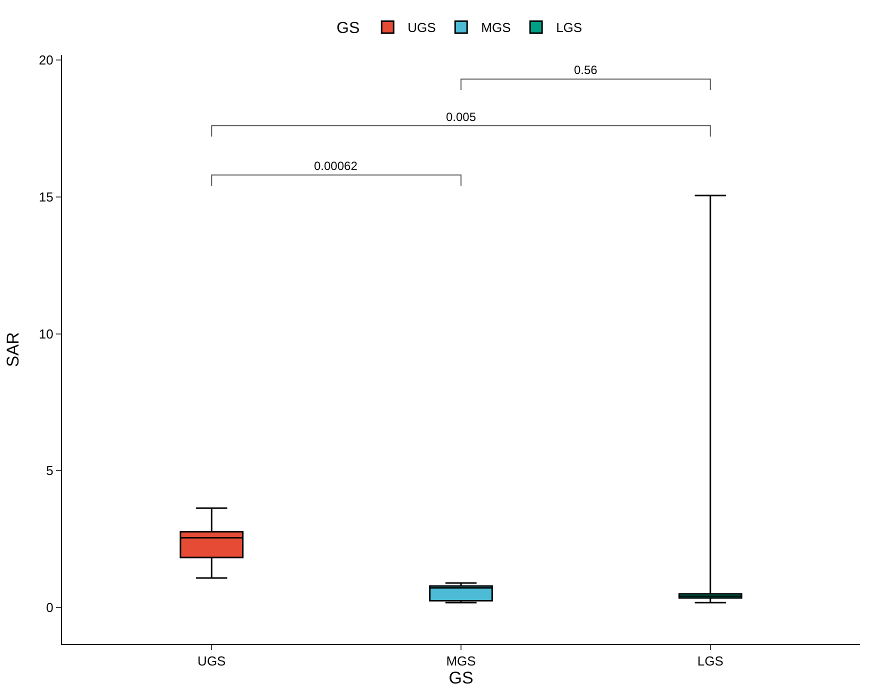 Image resolution: width=875 pixels, height=694 pixels. Describe the element at coordinates (46, 60) in the screenshot. I see `y-tick-label: 20` at that location.